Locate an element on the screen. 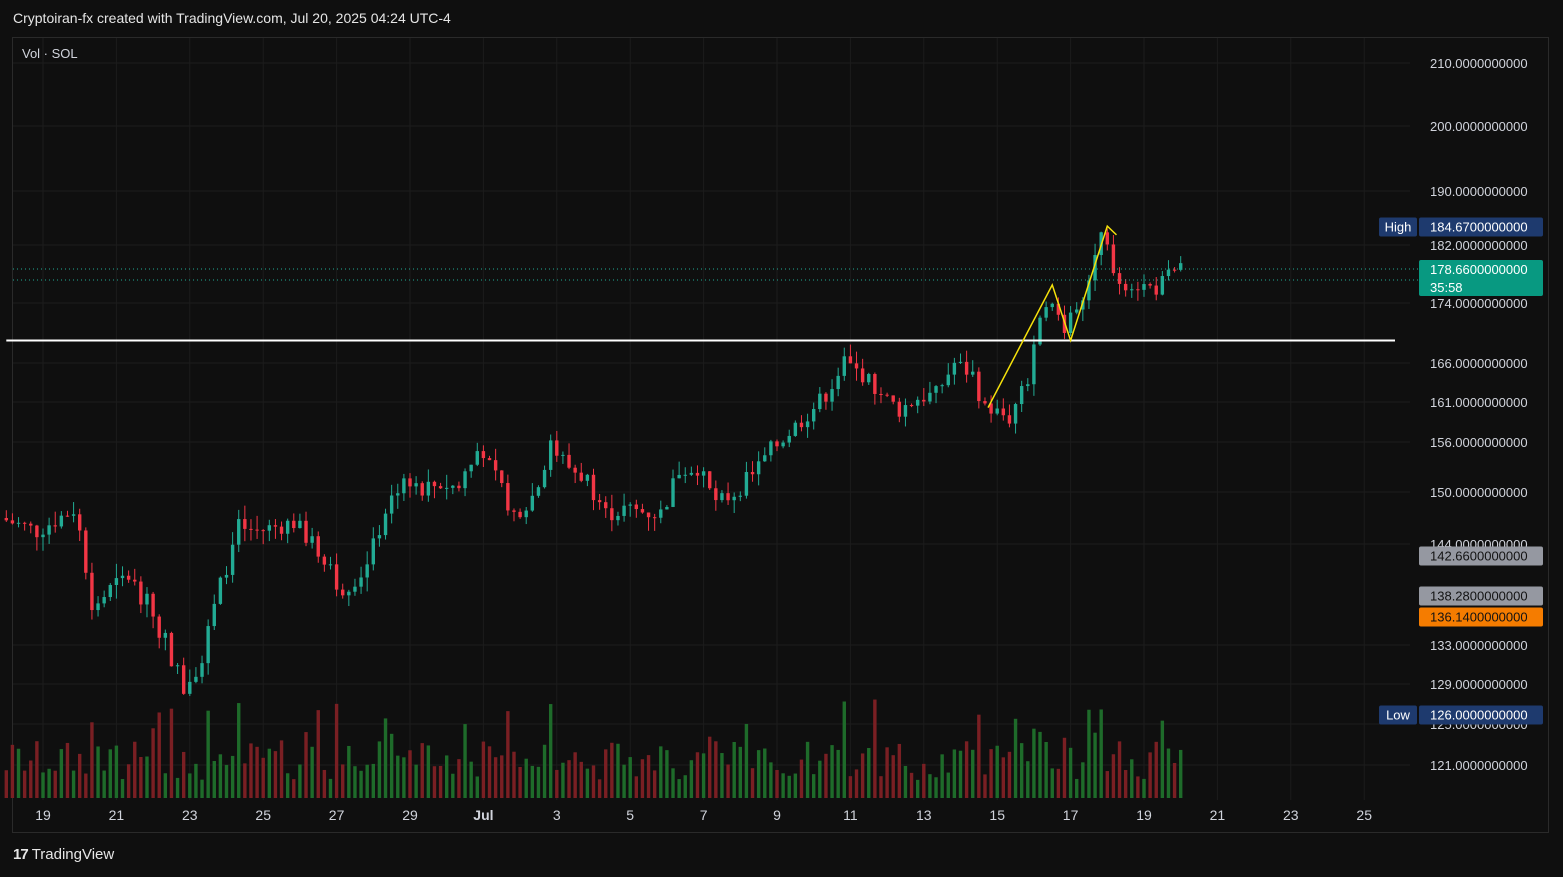  x-tick-label: 17 is located at coordinates (1071, 815).